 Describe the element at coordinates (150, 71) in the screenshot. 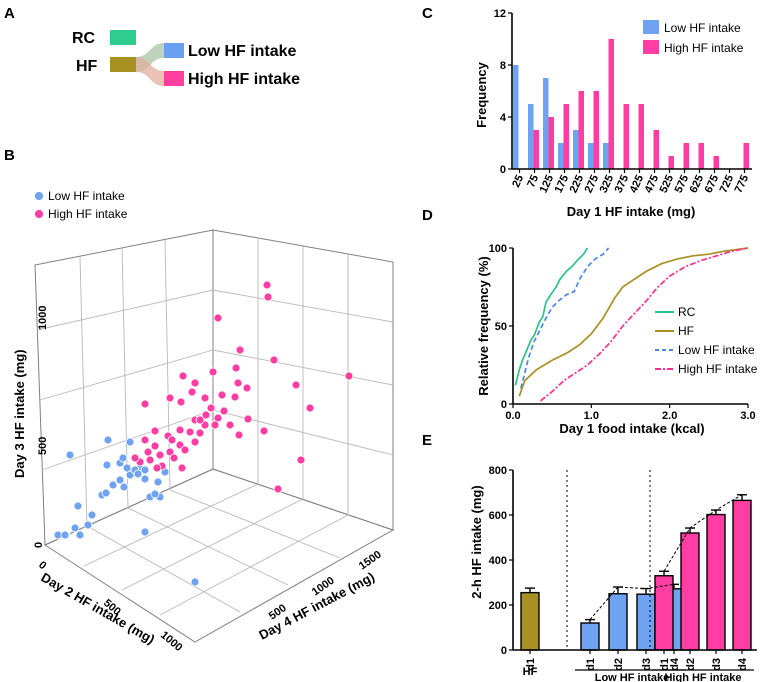

I see `split-flow-down` at that location.